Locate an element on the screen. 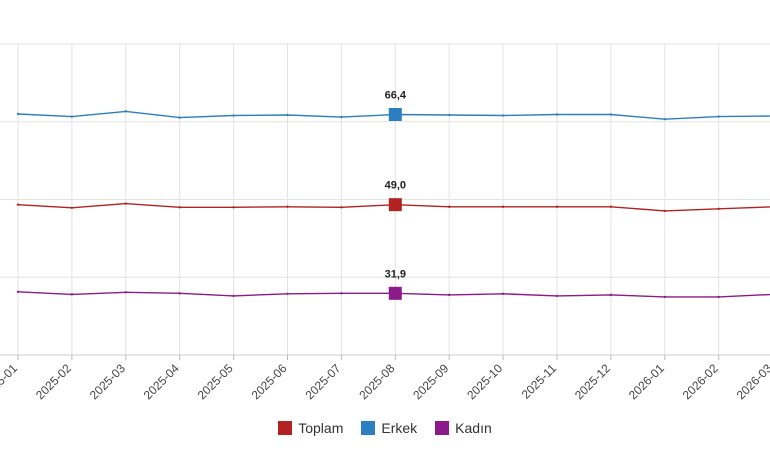  legend-label-erkek: Erkek is located at coordinates (399, 428).